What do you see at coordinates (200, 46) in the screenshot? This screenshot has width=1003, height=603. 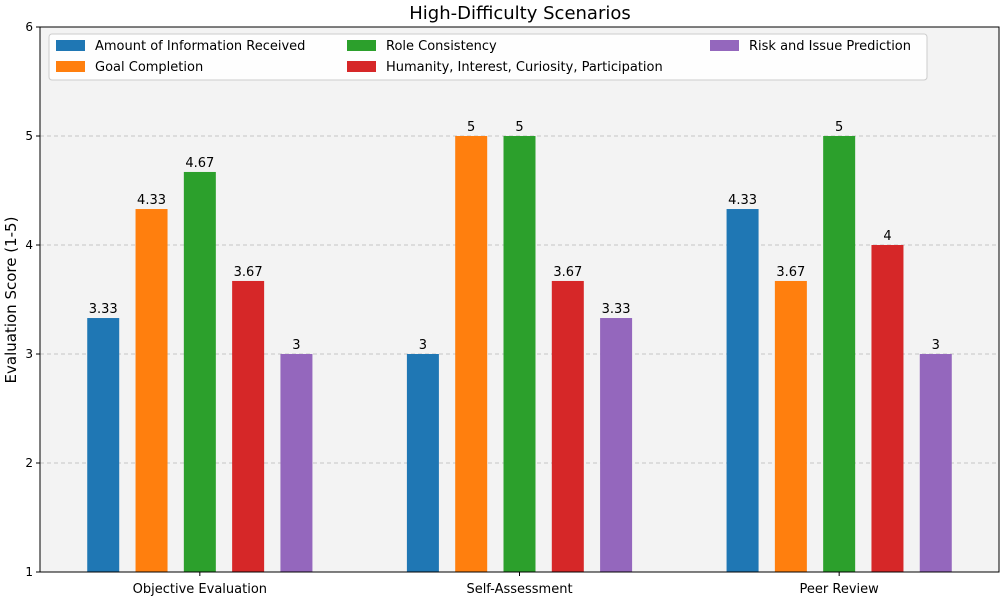 I see `legend-entry-label: Amount of Information Received` at bounding box center [200, 46].